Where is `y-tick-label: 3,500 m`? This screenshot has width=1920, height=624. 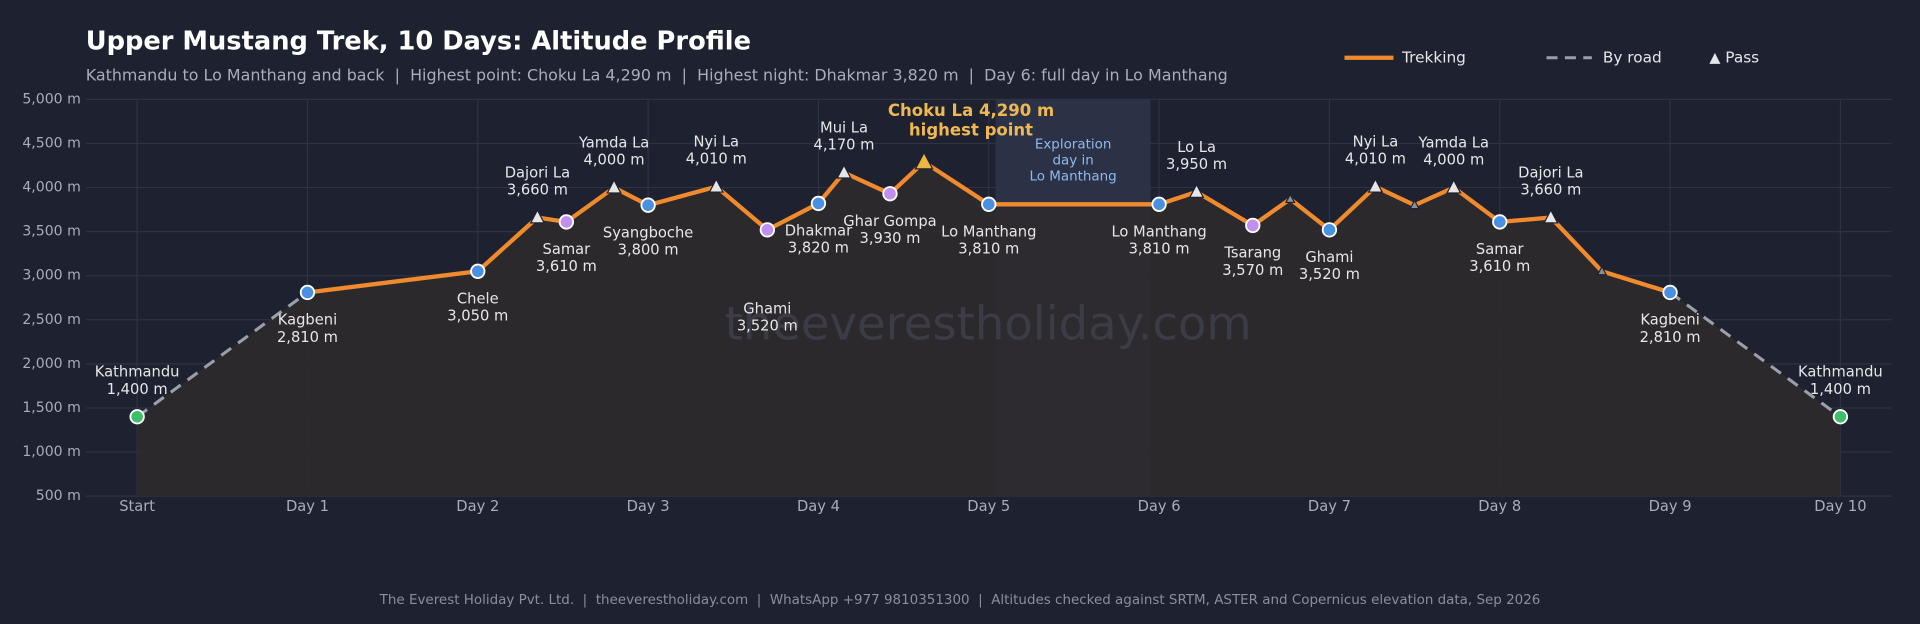 y-tick-label: 3,500 m is located at coordinates (51, 232).